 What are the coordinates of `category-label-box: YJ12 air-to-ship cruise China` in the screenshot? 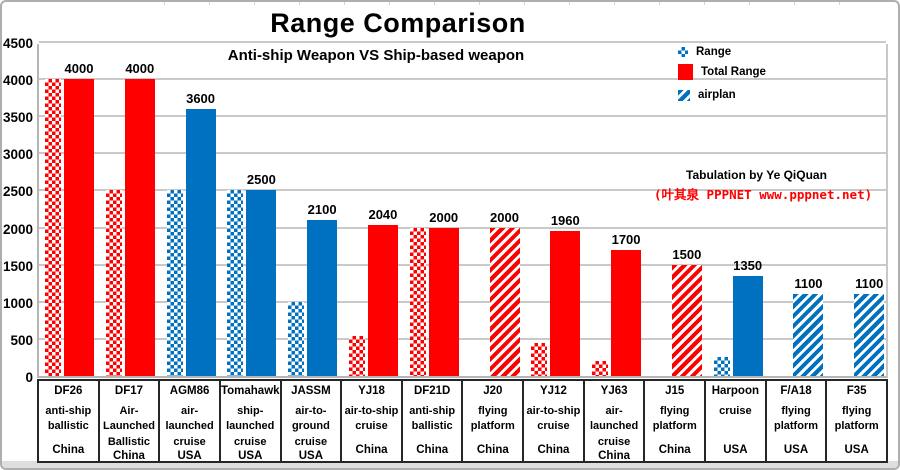 It's located at (553, 421).